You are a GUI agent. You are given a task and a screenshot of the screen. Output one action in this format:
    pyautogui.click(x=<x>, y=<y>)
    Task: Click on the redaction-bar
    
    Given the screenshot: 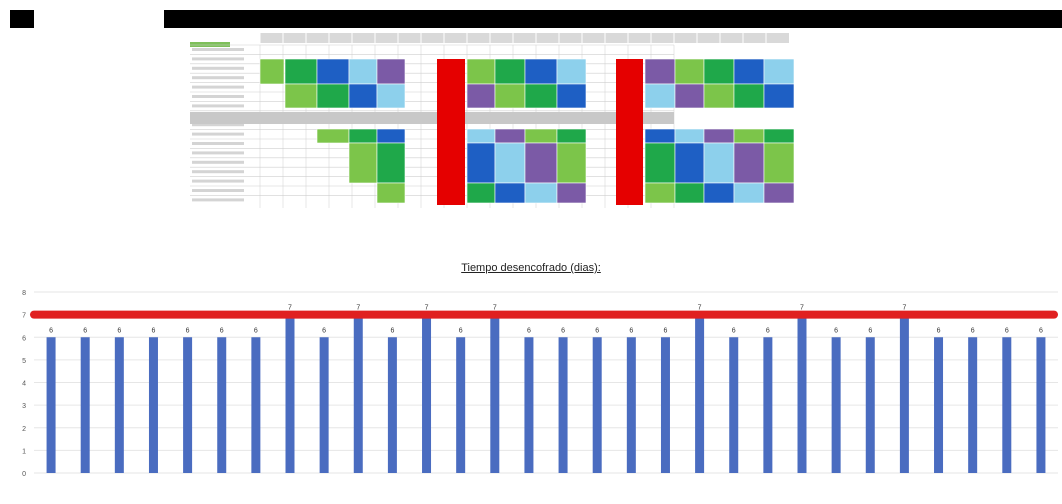 What is the action you would take?
    pyautogui.click(x=613, y=19)
    